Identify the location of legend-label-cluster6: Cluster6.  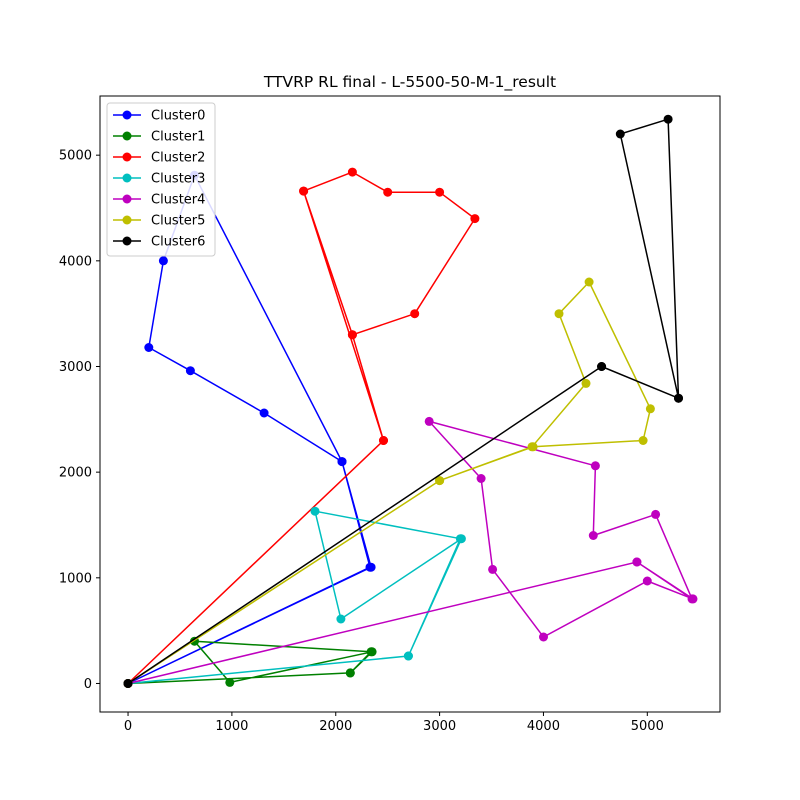
(178, 242).